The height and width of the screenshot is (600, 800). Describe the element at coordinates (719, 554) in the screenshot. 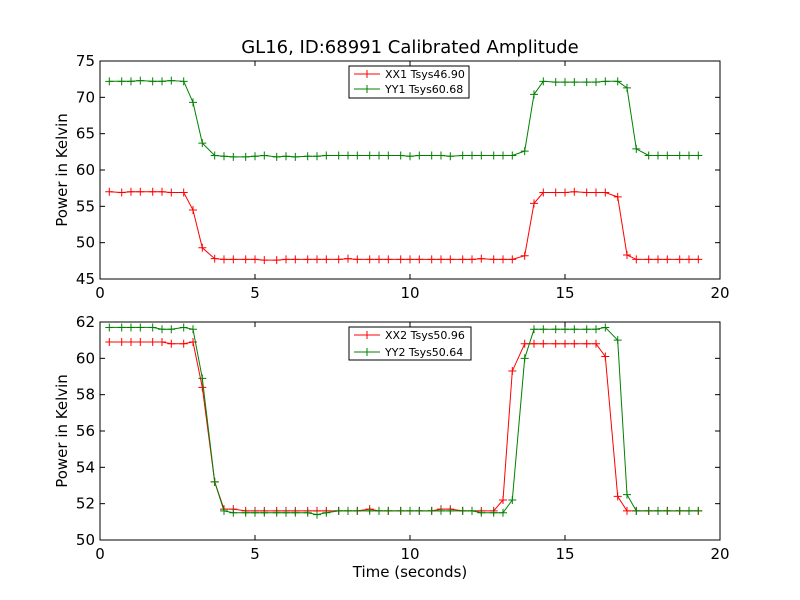

I see `bottom-x-tick-label: 20` at that location.